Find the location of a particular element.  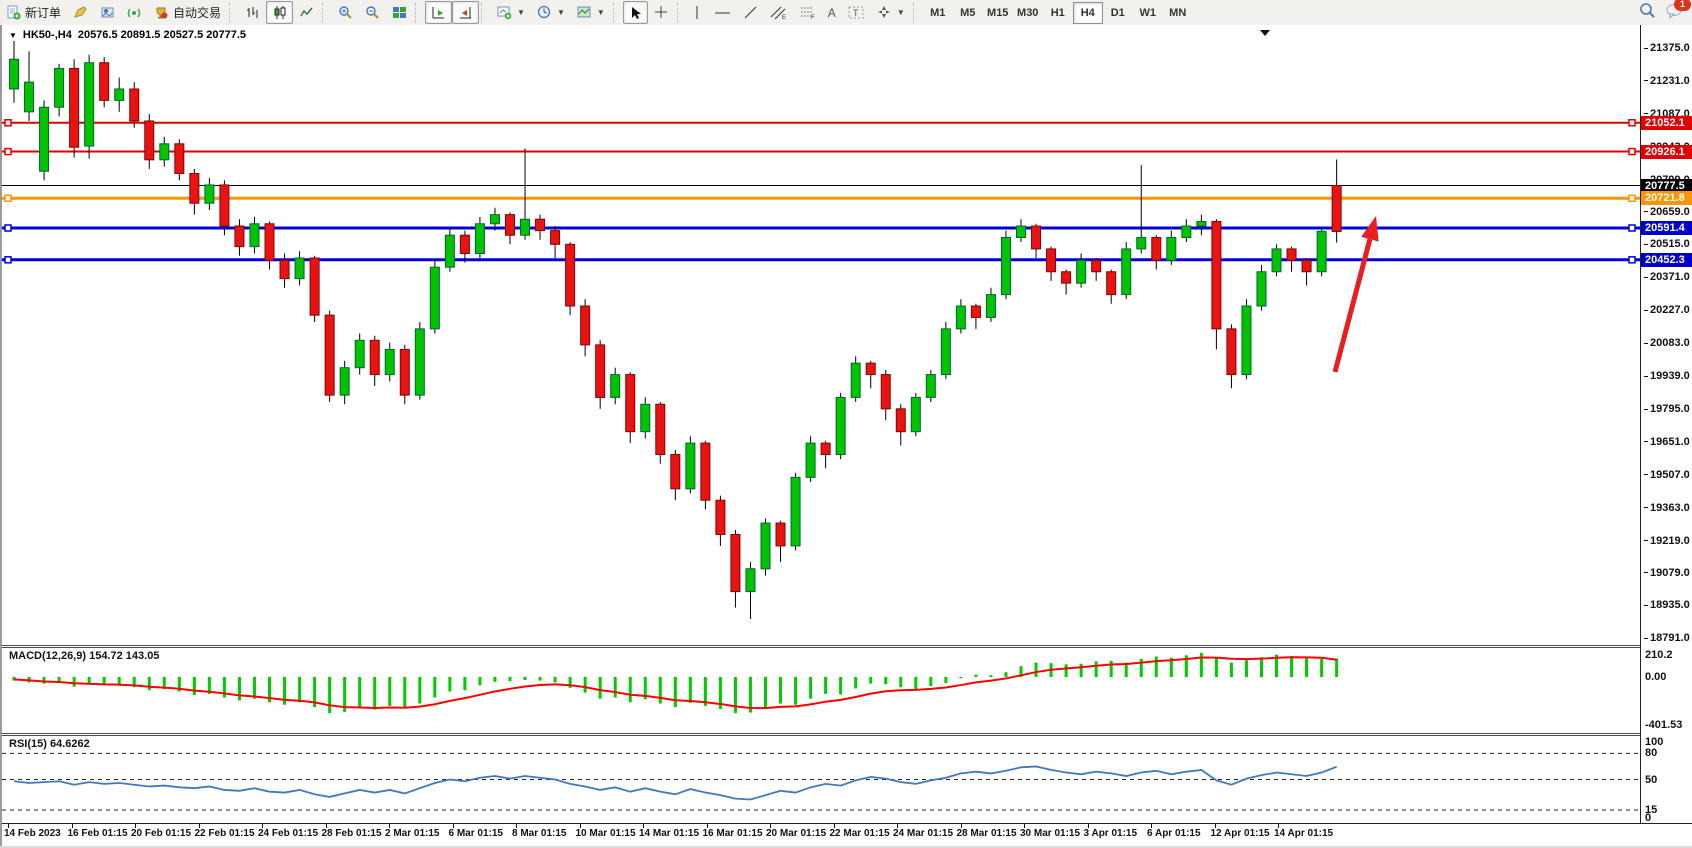

arrows-tool-button: ▼ is located at coordinates (891, 12).